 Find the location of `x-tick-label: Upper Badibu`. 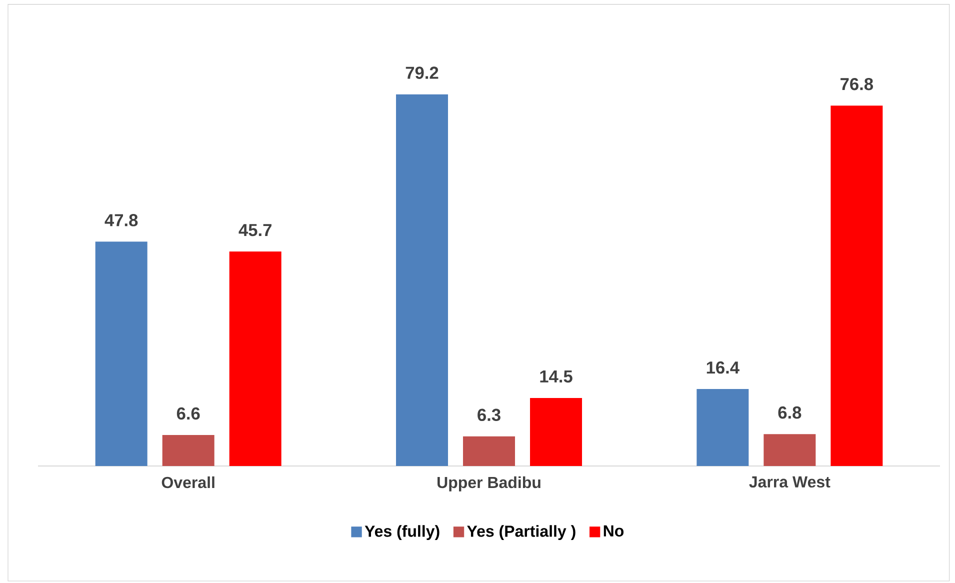

x-tick-label: Upper Badibu is located at coordinates (489, 484).